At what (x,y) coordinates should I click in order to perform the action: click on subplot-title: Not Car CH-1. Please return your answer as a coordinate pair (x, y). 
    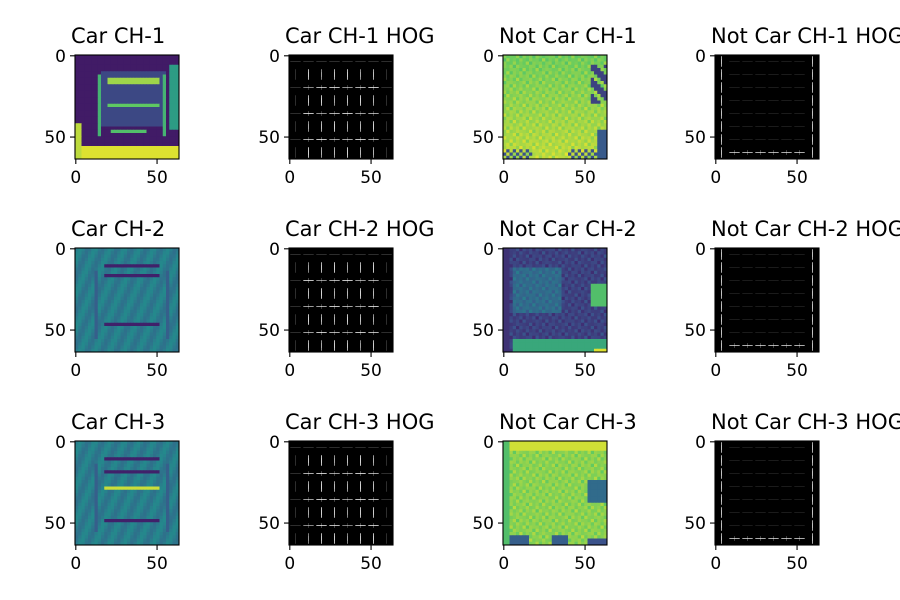
    Looking at the image, I should click on (568, 36).